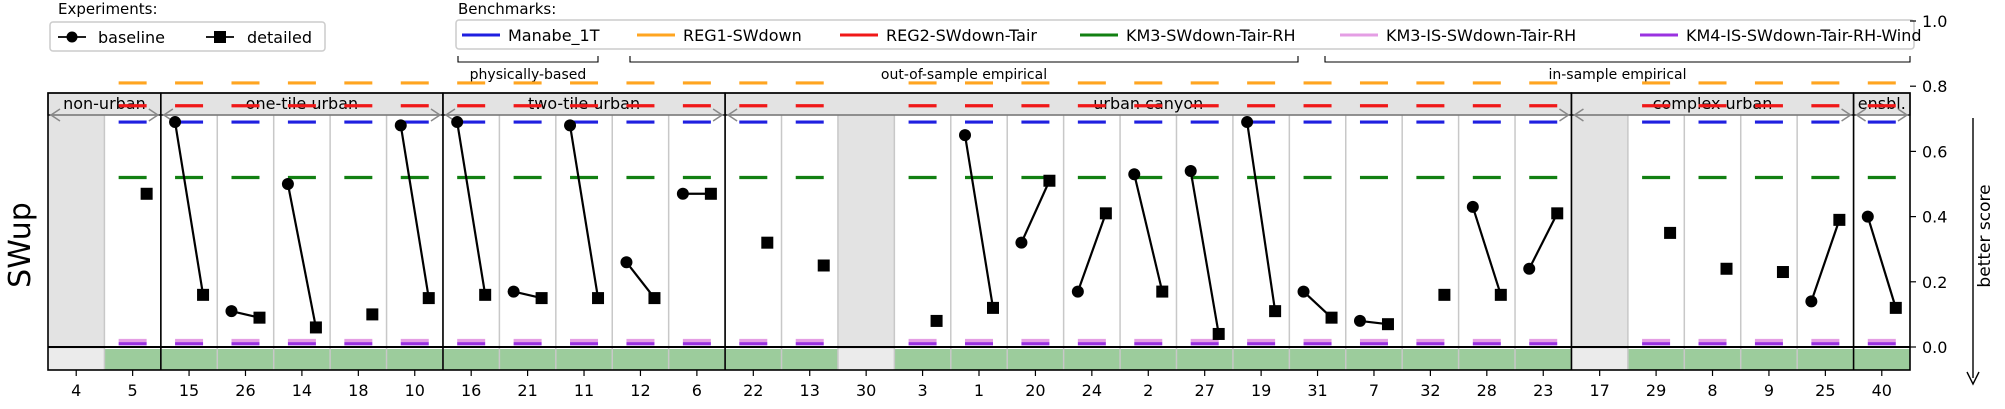 The image size is (2005, 409). Describe the element at coordinates (810, 390) in the screenshot. I see `x-tick-label: 13` at that location.